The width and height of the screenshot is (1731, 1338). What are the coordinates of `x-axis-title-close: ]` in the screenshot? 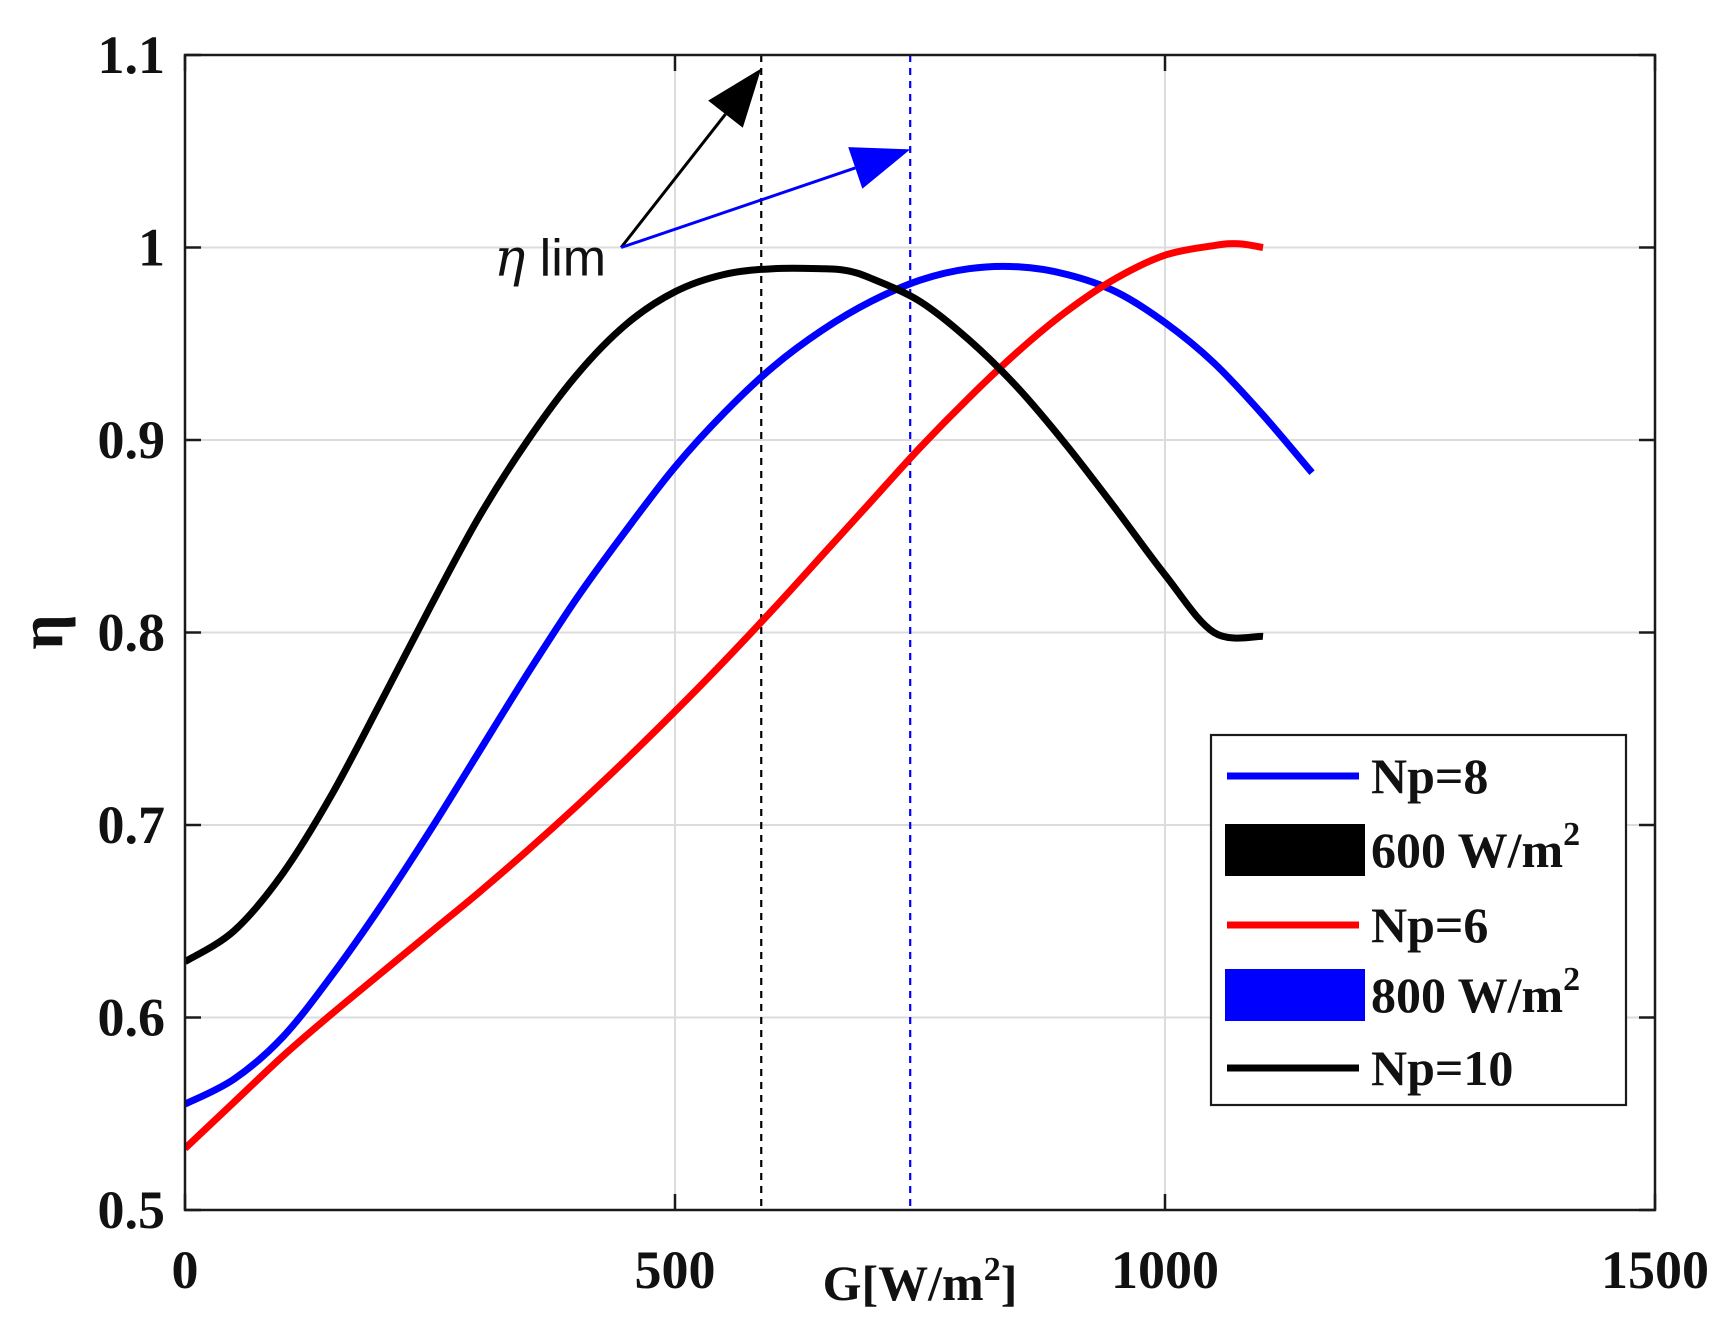 It's located at (1009, 1283).